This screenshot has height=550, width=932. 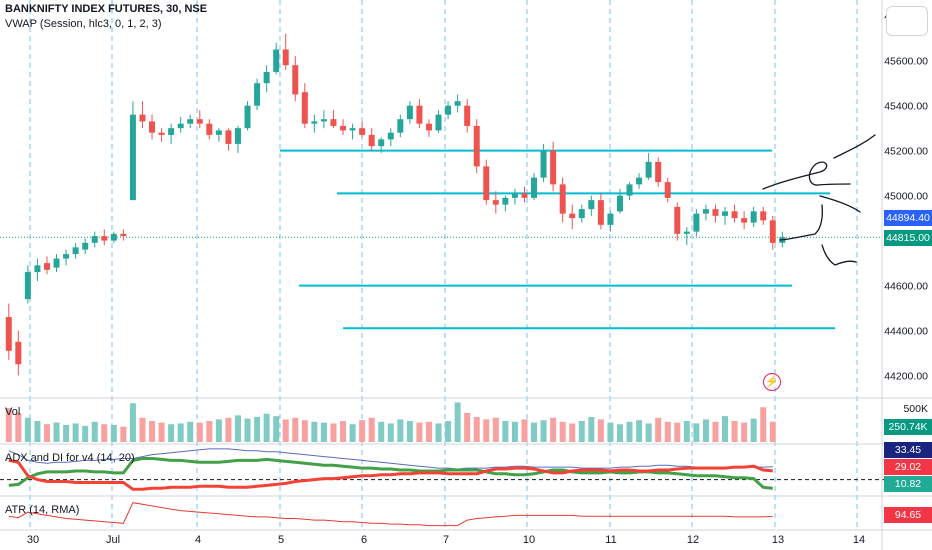 I want to click on time-tick-9: 13, so click(x=778, y=540).